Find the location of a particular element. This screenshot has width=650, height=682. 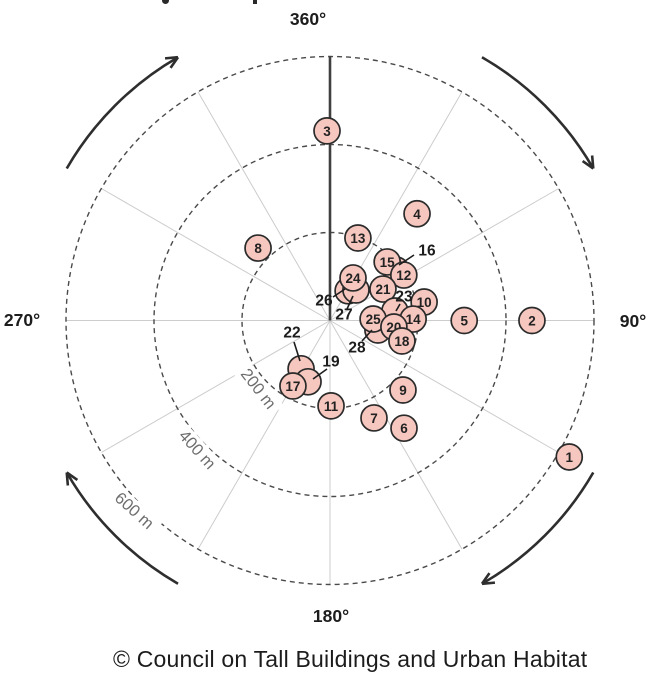

callout-label-16: 16 is located at coordinates (427, 251).